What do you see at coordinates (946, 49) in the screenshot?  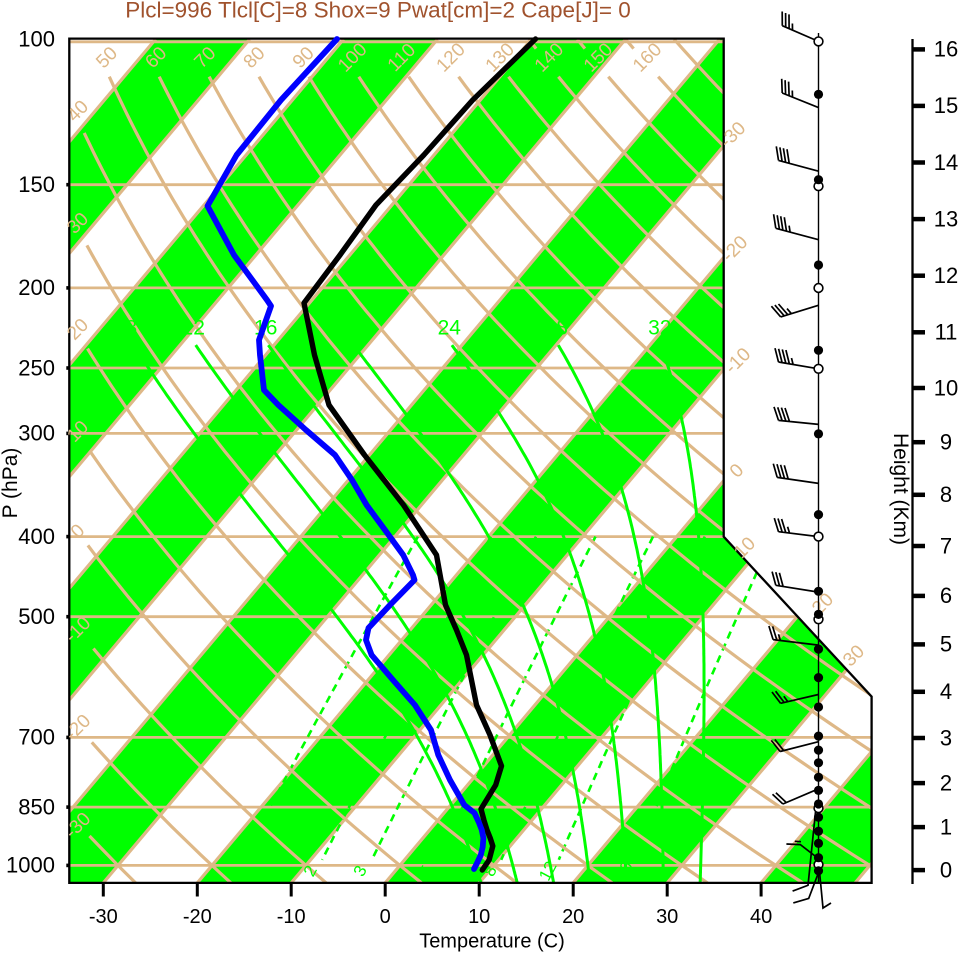 I see `svg-text: 16` at bounding box center [946, 49].